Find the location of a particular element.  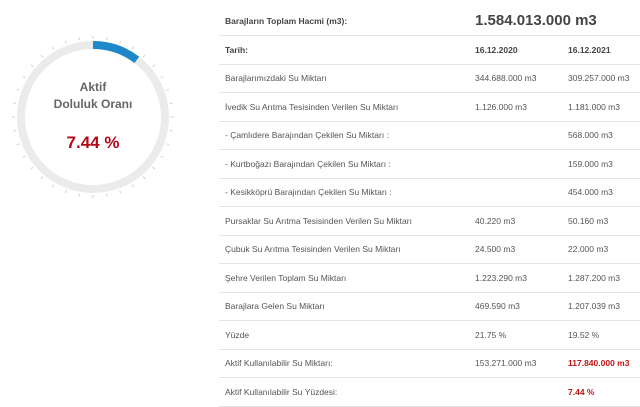

value-2020: 1.223.290 m3 is located at coordinates (515, 278).